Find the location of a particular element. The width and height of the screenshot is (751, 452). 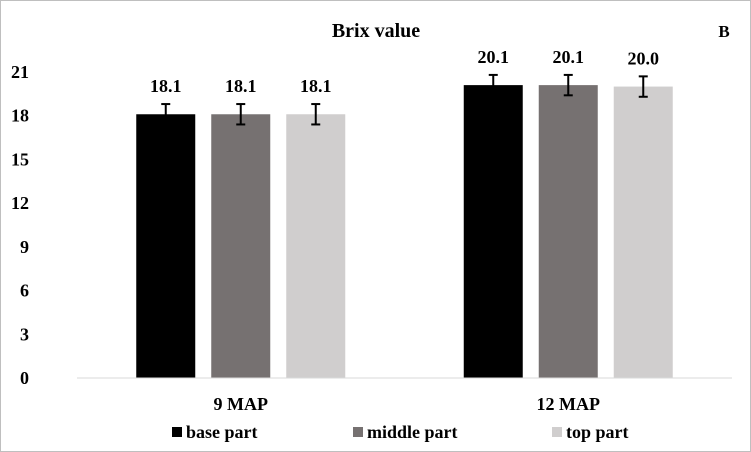

y-tick-label: 9 is located at coordinates (24, 247).